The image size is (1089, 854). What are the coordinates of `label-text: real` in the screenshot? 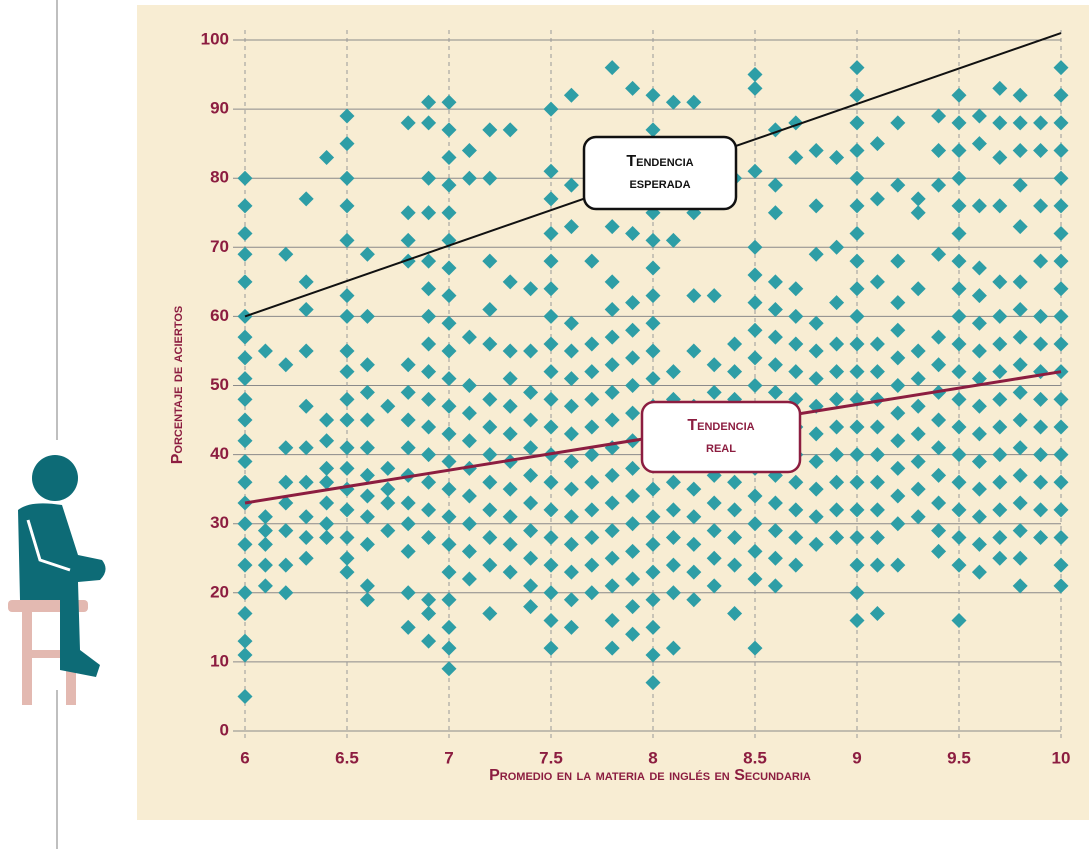 It's located at (721, 447).